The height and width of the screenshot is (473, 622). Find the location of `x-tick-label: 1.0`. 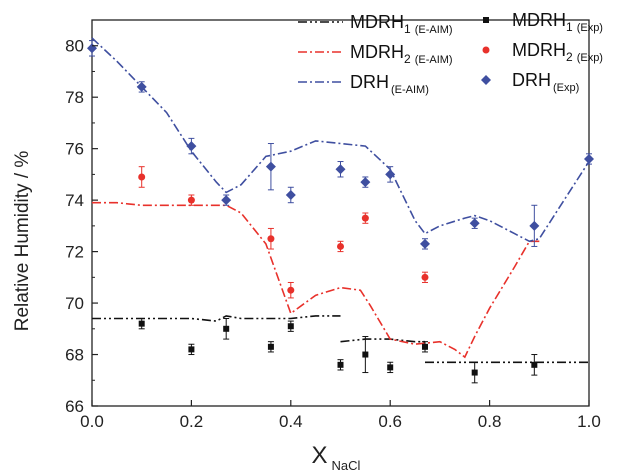

x-tick-label: 1.0 is located at coordinates (589, 421).